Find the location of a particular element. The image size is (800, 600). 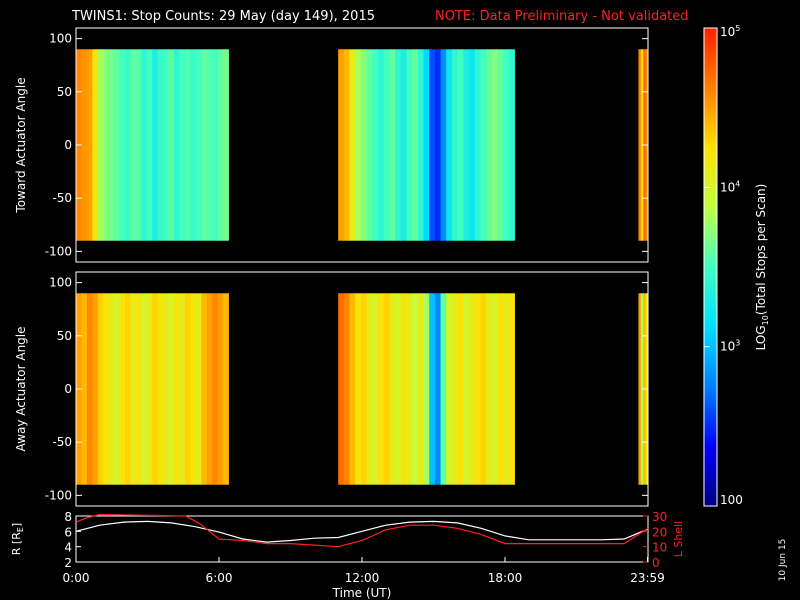

r-tick-label: 8 is located at coordinates (68, 517).